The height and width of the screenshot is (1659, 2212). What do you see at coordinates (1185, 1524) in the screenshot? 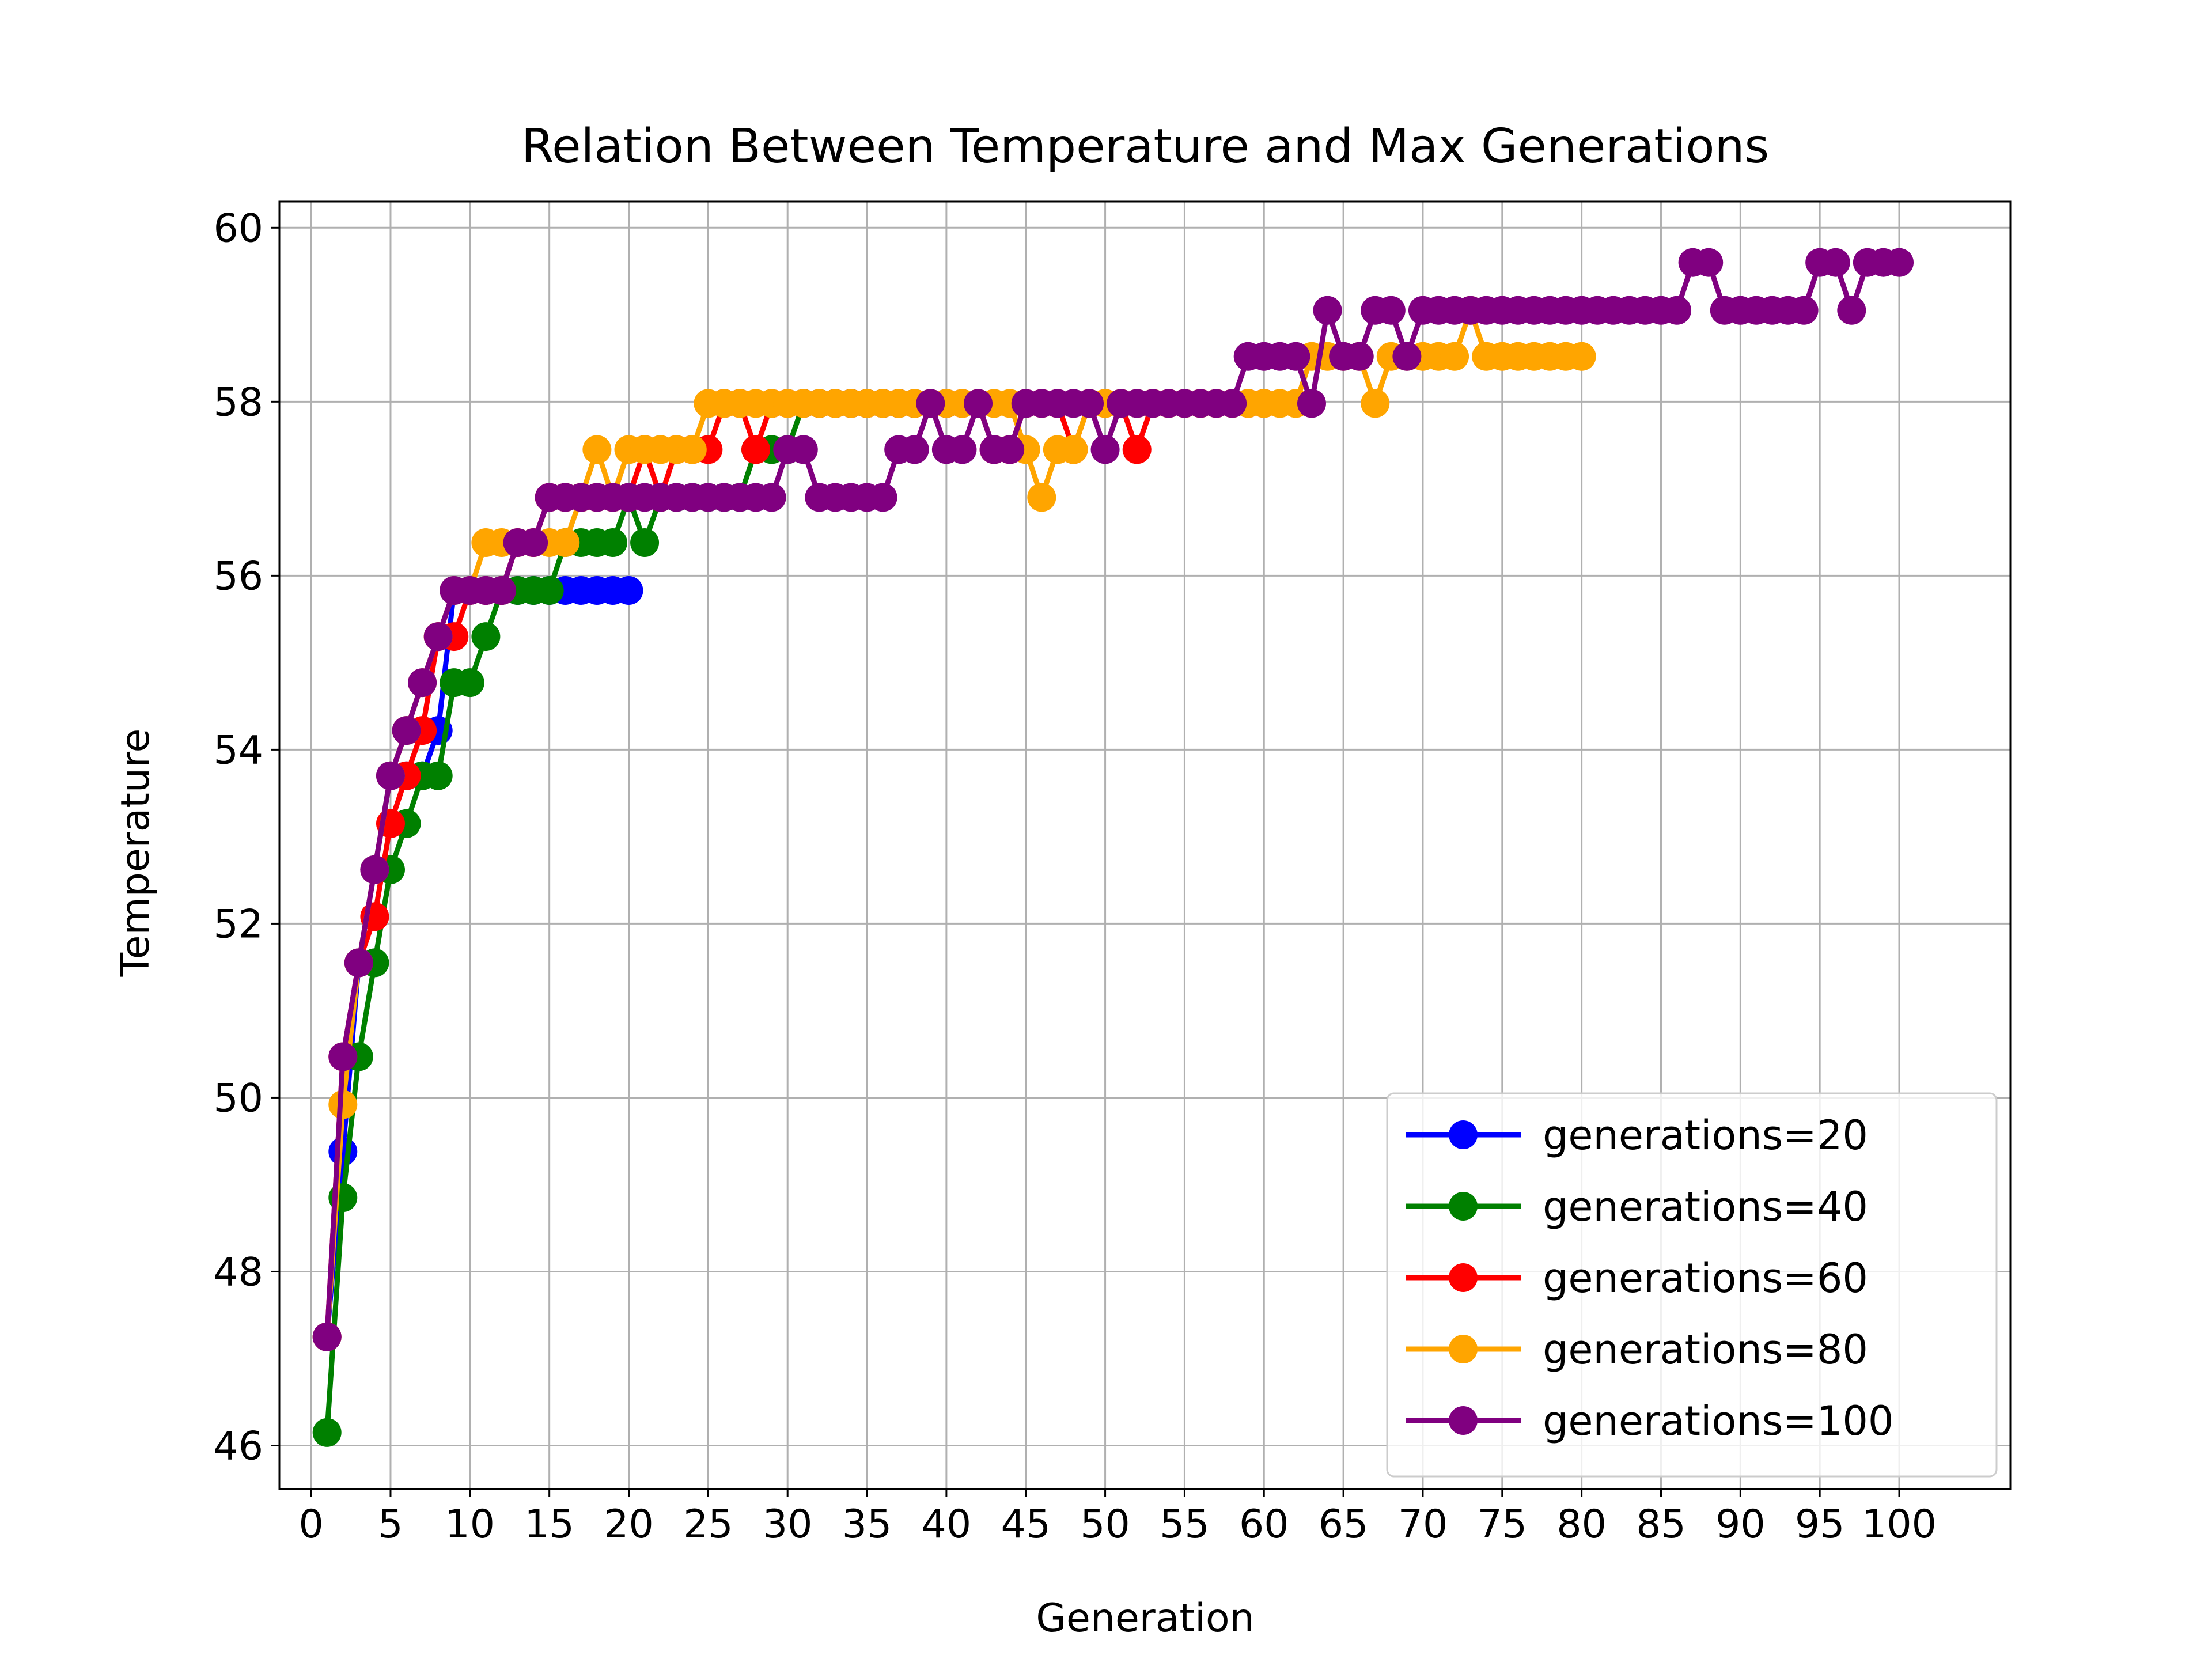
I see `x-tick-label: 55` at bounding box center [1185, 1524].